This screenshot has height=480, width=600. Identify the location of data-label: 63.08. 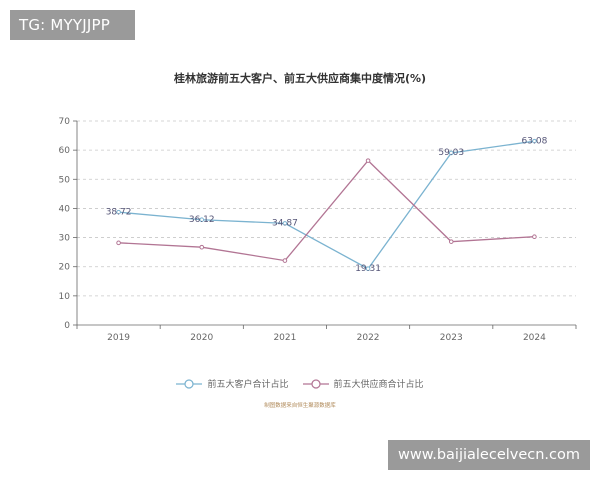
(535, 141).